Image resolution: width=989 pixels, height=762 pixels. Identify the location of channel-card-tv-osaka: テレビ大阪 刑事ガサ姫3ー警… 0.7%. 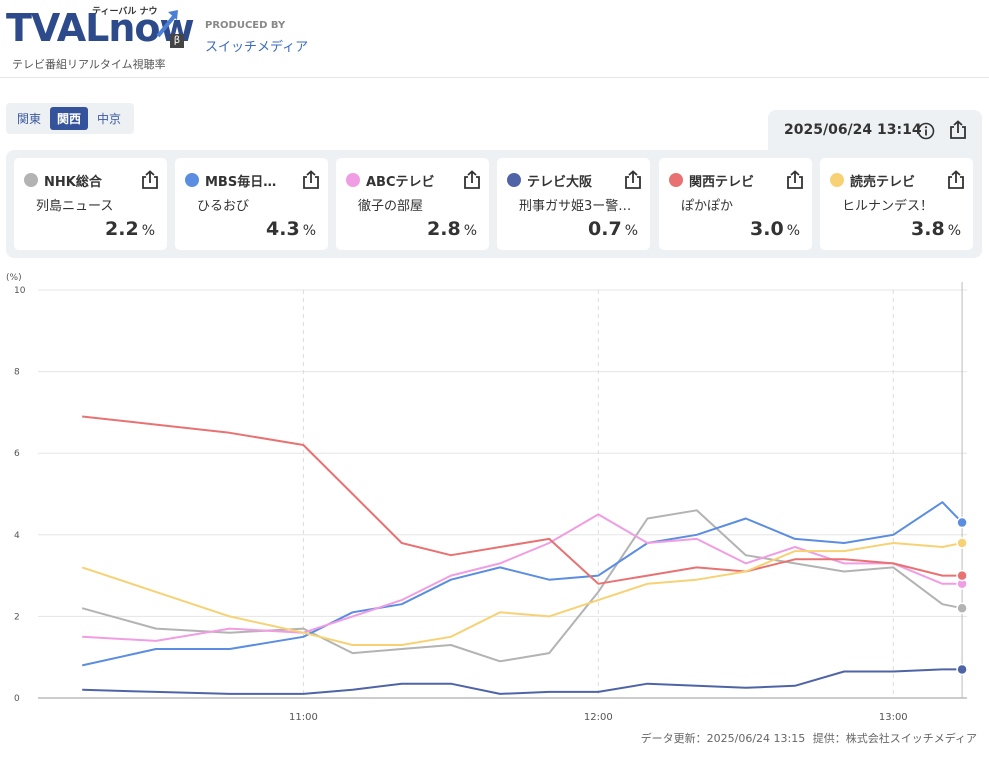
(573, 204).